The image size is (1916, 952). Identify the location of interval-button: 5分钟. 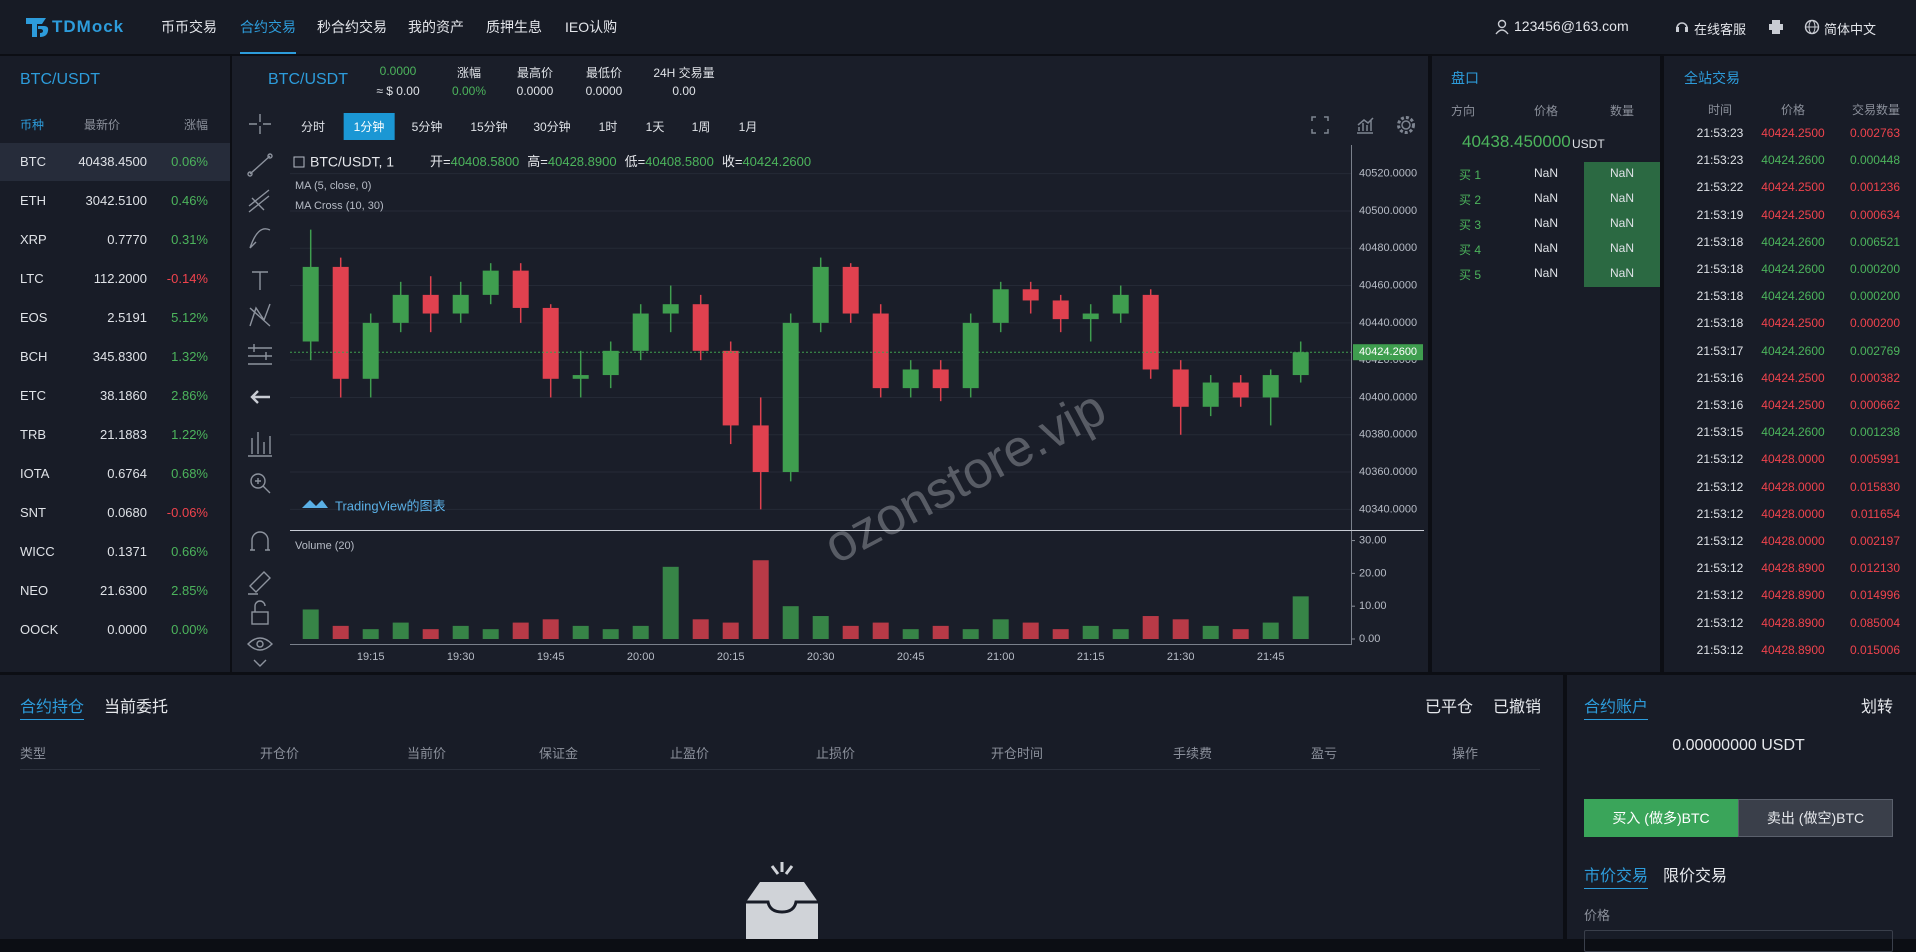
(427, 127).